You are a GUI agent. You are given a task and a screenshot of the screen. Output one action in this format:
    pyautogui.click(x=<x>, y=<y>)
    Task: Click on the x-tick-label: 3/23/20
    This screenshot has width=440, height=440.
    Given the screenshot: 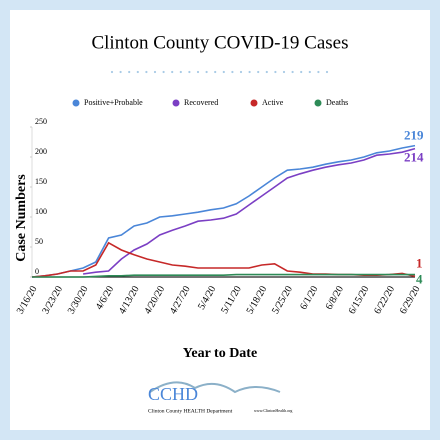 What is the action you would take?
    pyautogui.click(x=52, y=300)
    